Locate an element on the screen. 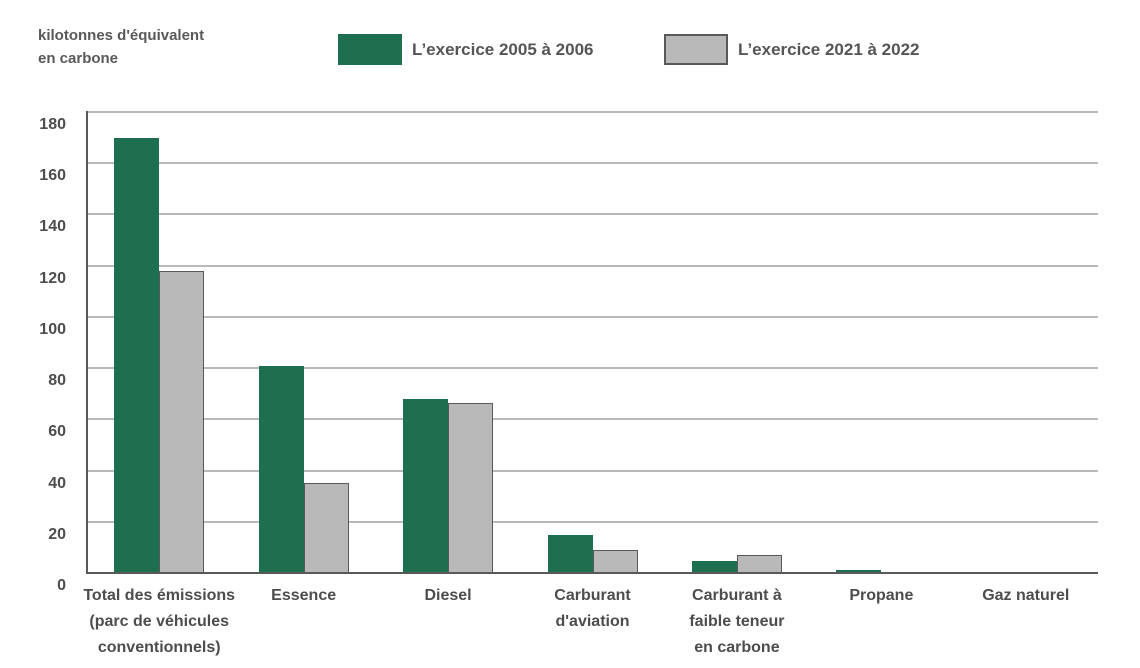 This screenshot has height=668, width=1140. y-axis-line is located at coordinates (87, 342).